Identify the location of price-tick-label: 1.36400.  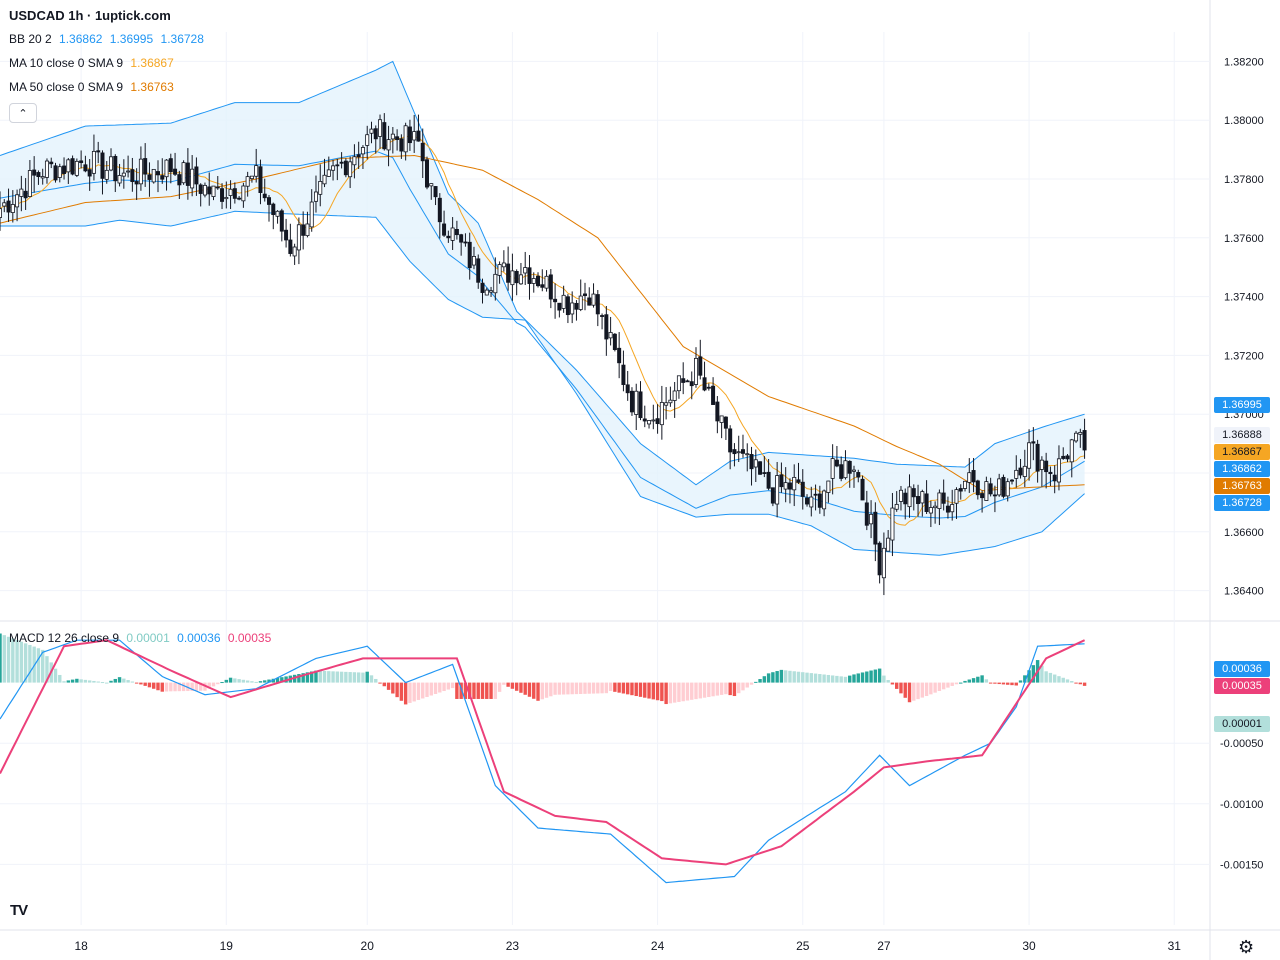
(1244, 592).